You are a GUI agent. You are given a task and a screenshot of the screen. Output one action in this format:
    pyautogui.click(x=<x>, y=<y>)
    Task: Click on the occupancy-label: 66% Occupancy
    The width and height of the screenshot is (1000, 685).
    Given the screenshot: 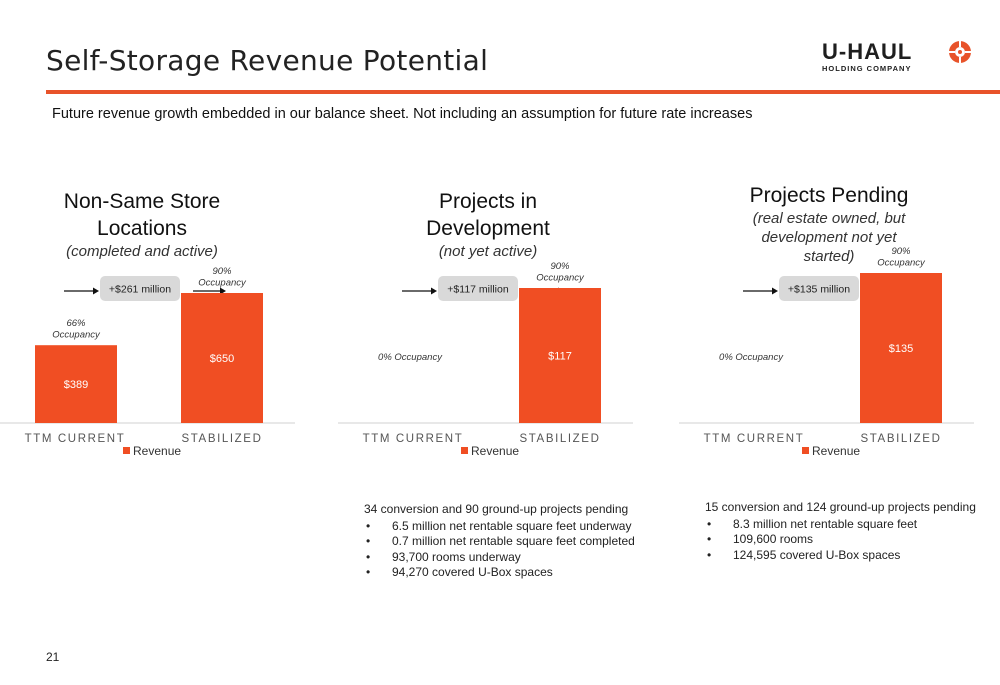 What is the action you would take?
    pyautogui.click(x=76, y=329)
    